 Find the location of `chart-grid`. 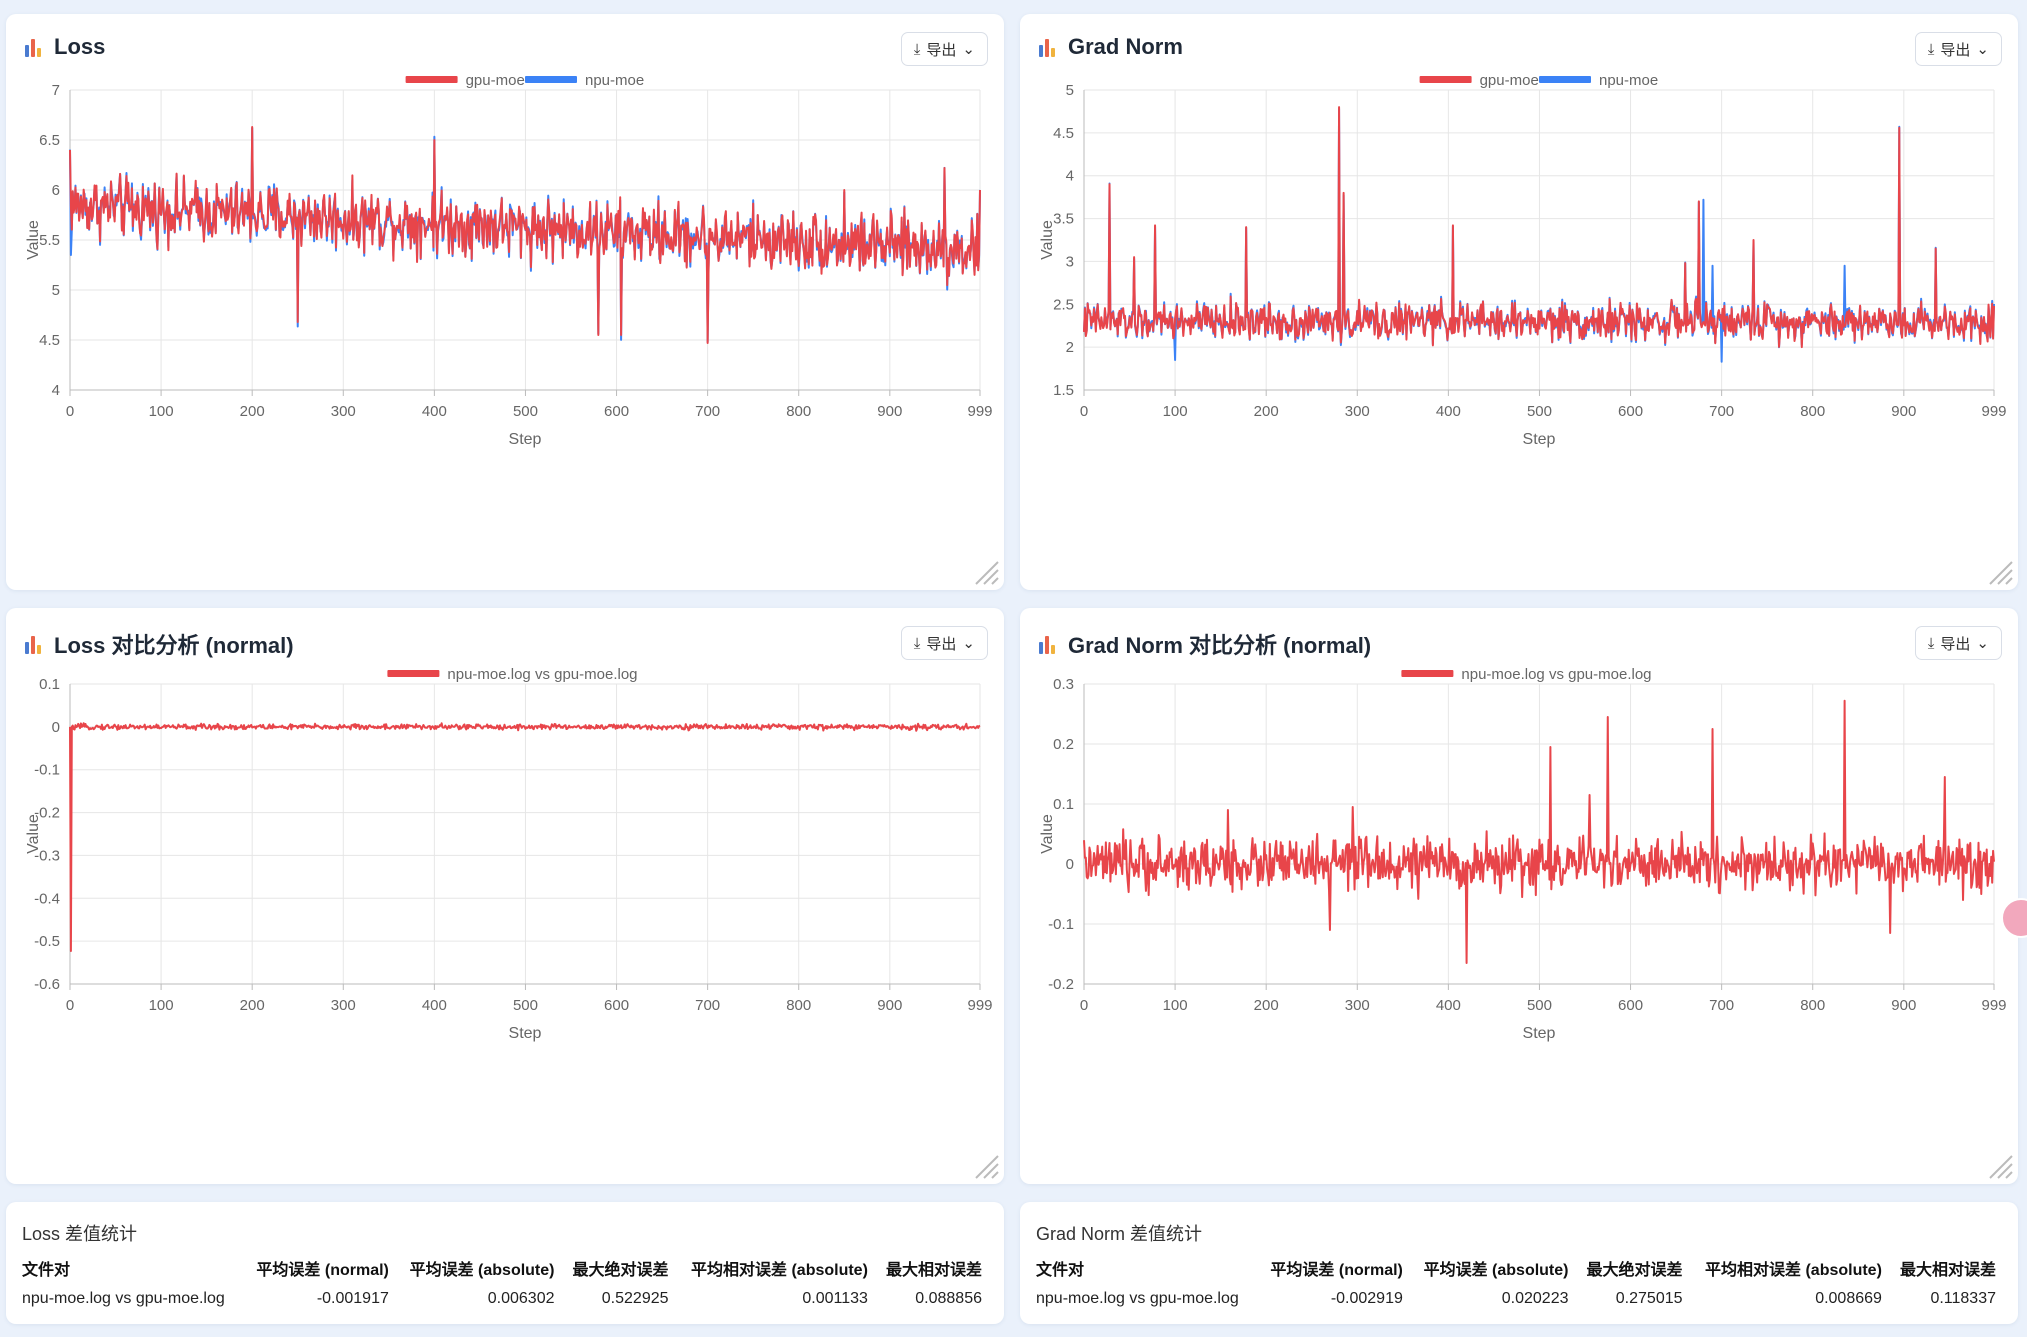

chart-grid is located at coordinates (1539, 242).